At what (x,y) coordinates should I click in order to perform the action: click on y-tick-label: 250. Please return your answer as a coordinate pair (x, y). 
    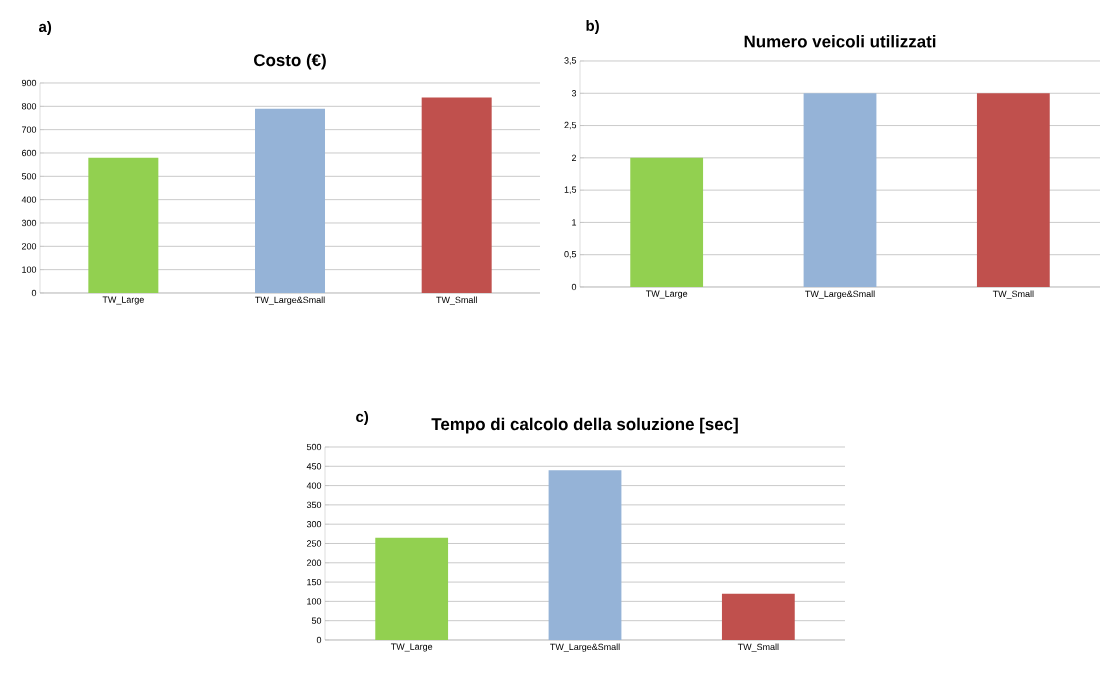
    Looking at the image, I should click on (314, 543).